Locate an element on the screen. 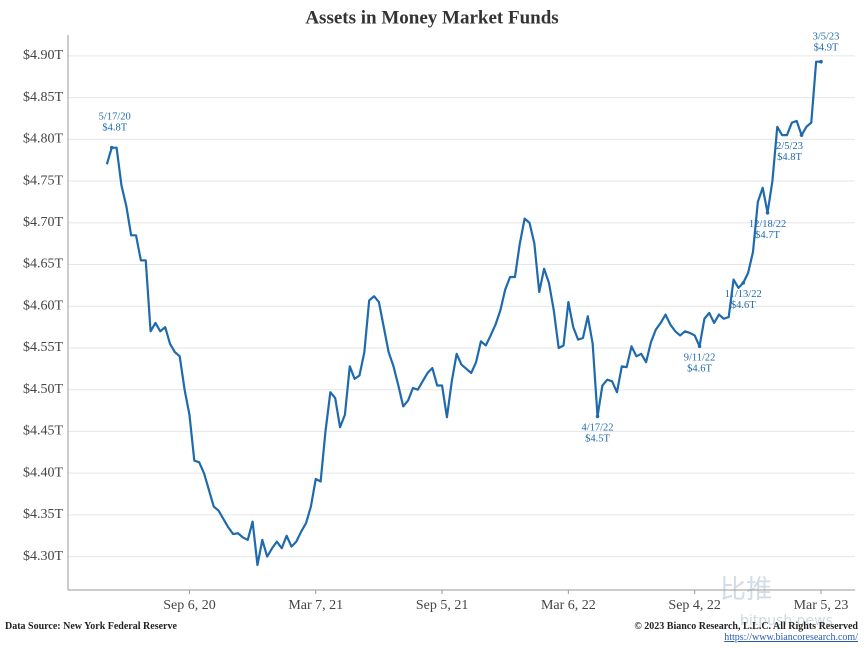 This screenshot has height=649, width=865. annotation-date: 9/11/22 is located at coordinates (700, 357).